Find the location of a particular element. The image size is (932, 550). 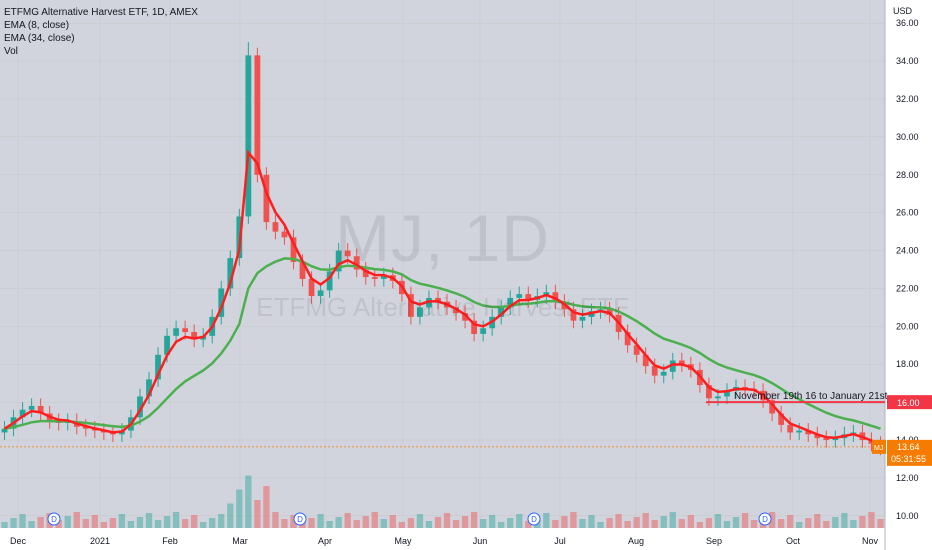

x-tick-label: Mar is located at coordinates (240, 541).